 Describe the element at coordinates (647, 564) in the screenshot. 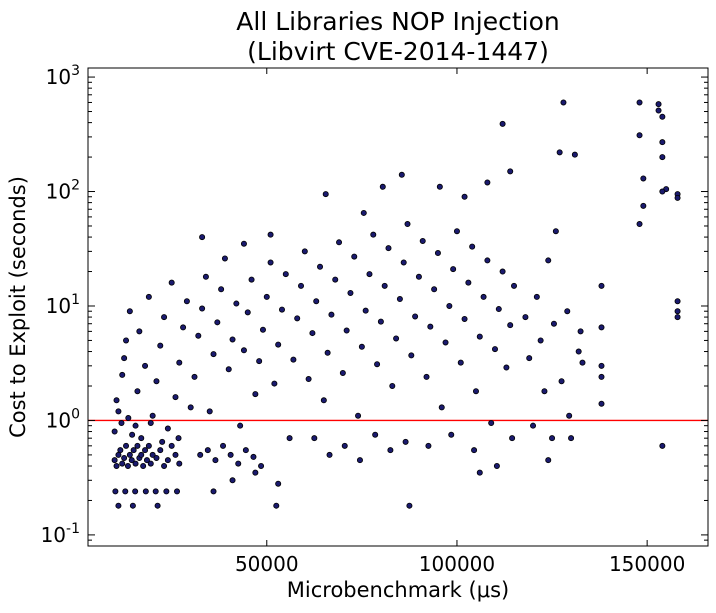

I see `x-tick-label: 150000` at that location.